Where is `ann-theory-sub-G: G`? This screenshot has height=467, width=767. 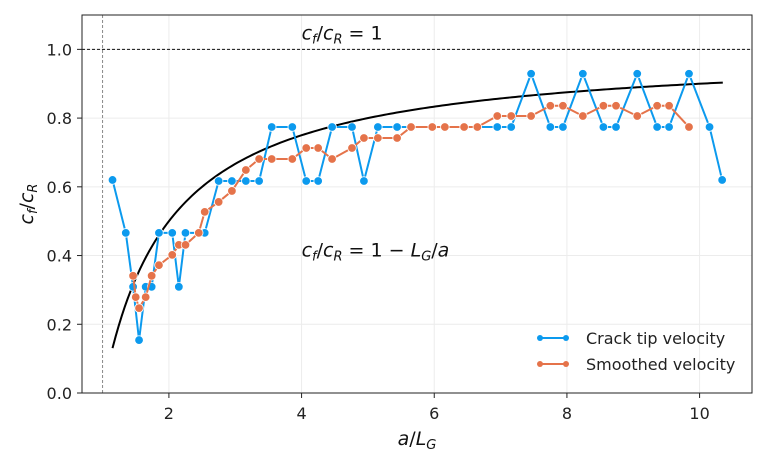 ann-theory-sub-G: G is located at coordinates (426, 257).